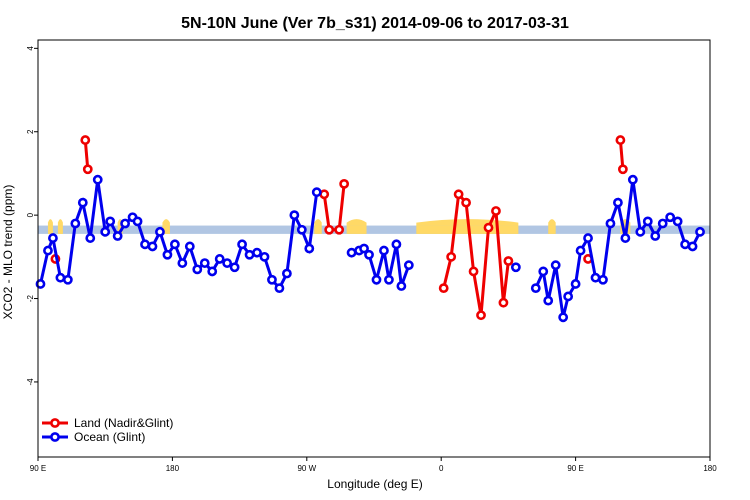  What do you see at coordinates (38, 468) in the screenshot?
I see `x-tick-label-0: 90 E` at bounding box center [38, 468].